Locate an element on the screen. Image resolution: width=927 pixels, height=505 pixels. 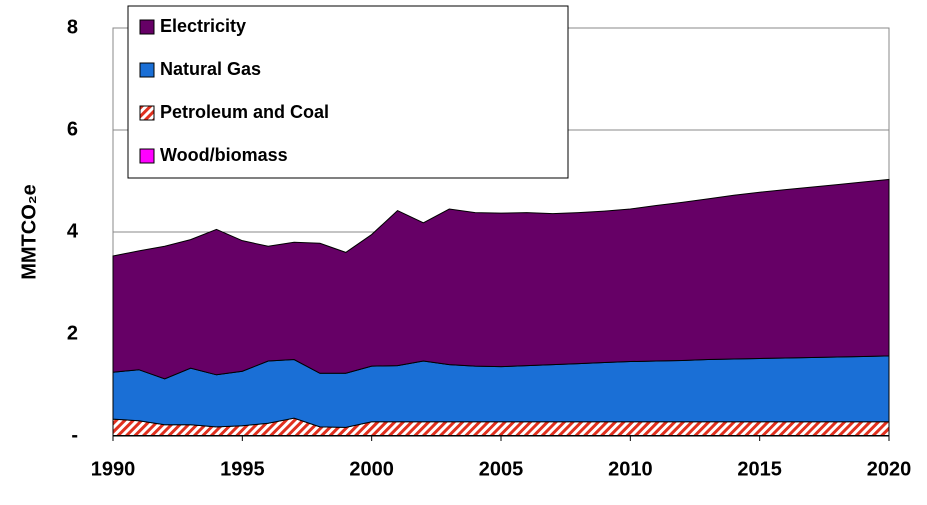
x-tick-label: 2005 is located at coordinates (501, 469).